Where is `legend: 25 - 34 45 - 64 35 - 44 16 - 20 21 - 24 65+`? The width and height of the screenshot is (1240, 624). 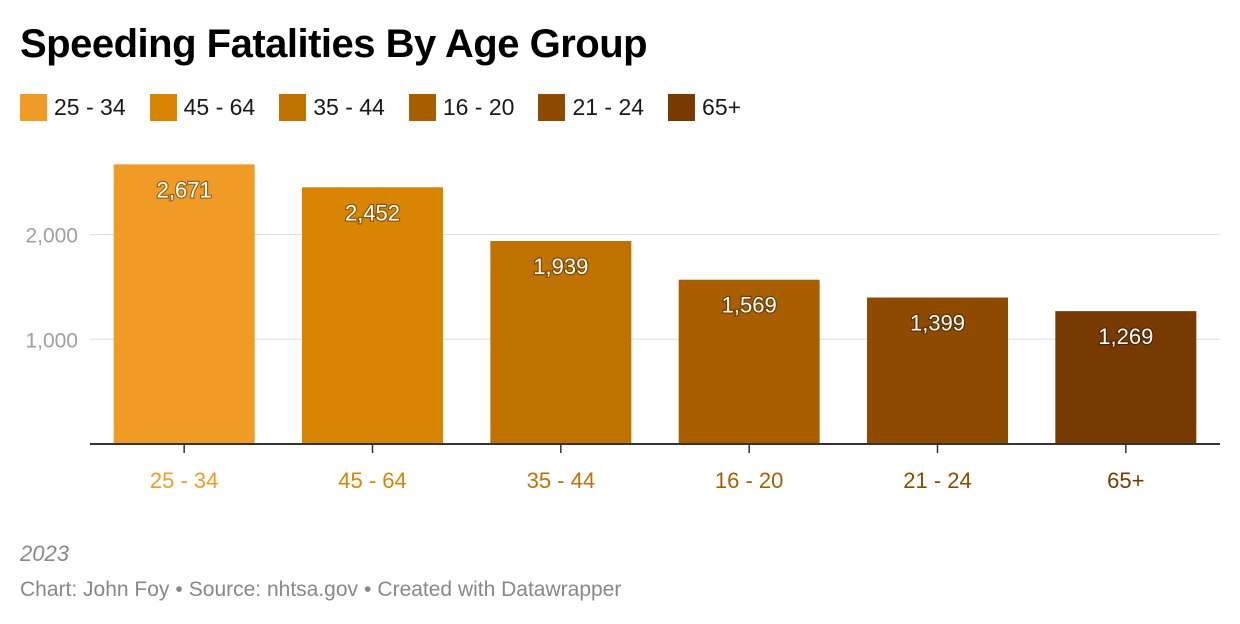 legend: 25 - 34 45 - 64 35 - 44 16 - 20 21 - 24 65+ is located at coordinates (392, 107).